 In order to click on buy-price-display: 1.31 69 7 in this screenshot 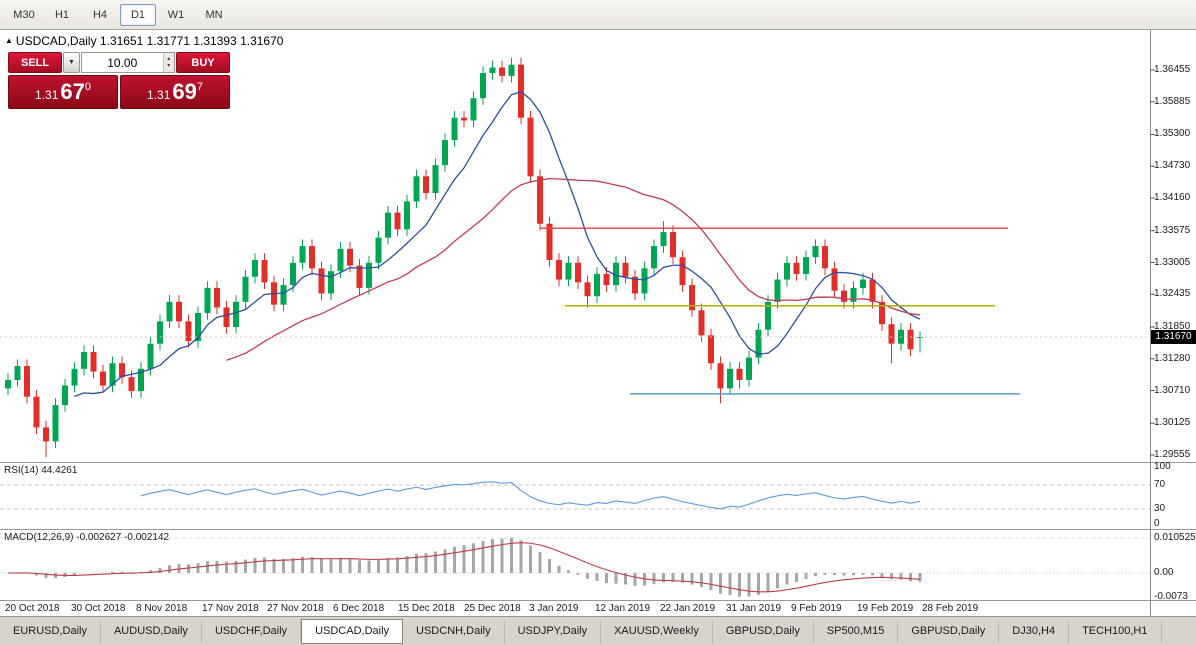, I will do `click(175, 92)`.